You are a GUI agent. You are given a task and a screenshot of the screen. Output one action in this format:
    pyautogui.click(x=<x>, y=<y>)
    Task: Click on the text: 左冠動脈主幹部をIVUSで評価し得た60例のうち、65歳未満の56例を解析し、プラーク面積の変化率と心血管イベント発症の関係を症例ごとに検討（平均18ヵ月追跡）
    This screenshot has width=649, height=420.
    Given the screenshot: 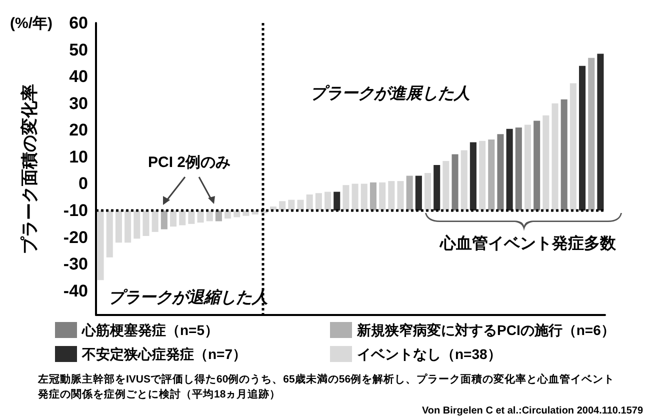 What is the action you would take?
    pyautogui.click(x=326, y=386)
    